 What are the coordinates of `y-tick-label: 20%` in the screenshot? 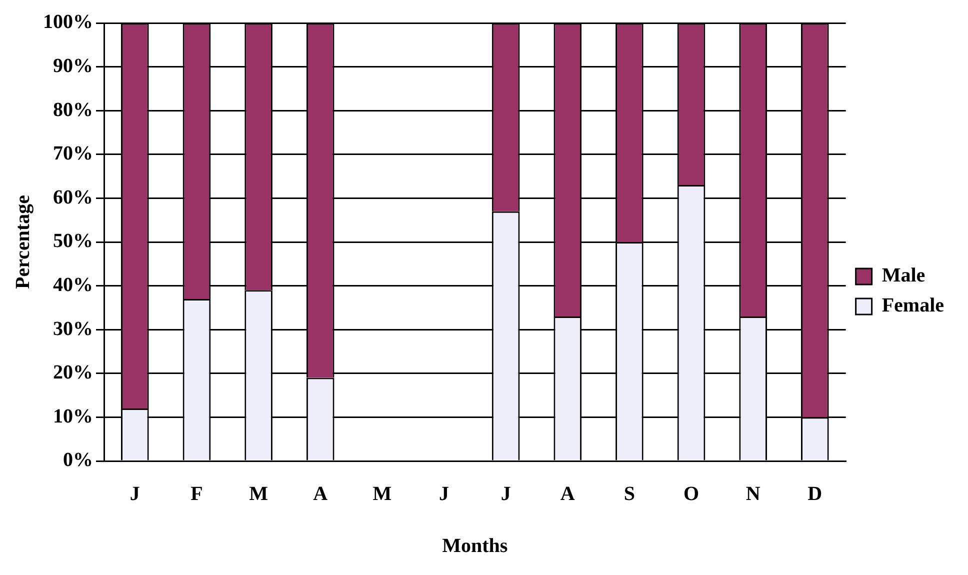 It's located at (73, 373).